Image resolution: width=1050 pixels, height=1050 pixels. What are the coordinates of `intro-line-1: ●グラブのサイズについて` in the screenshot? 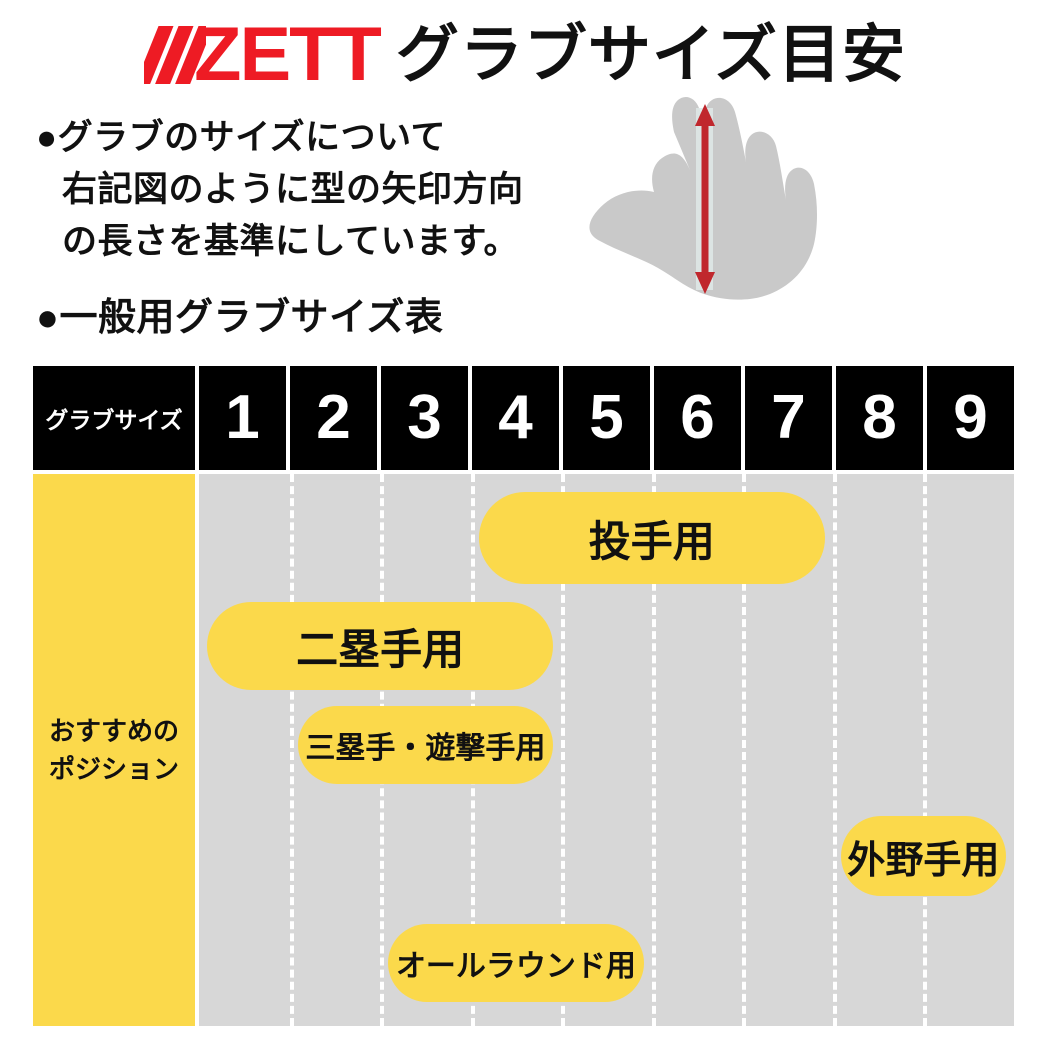 It's located at (241, 137).